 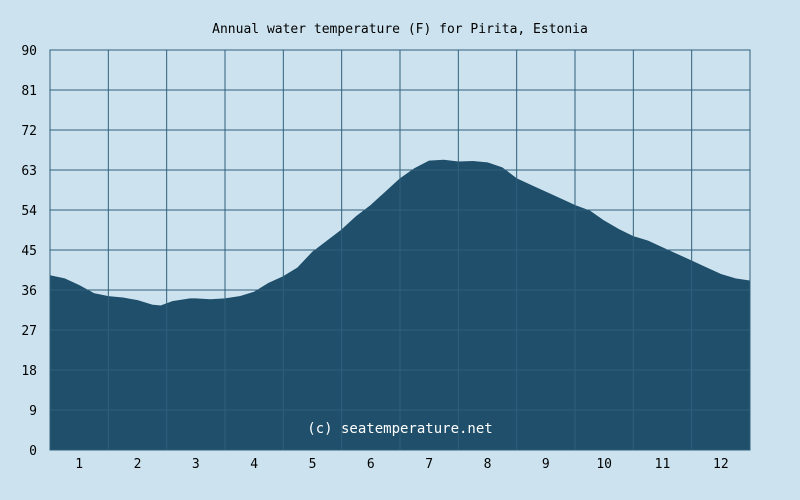 I want to click on y-tick-label: 90, so click(x=29, y=51).